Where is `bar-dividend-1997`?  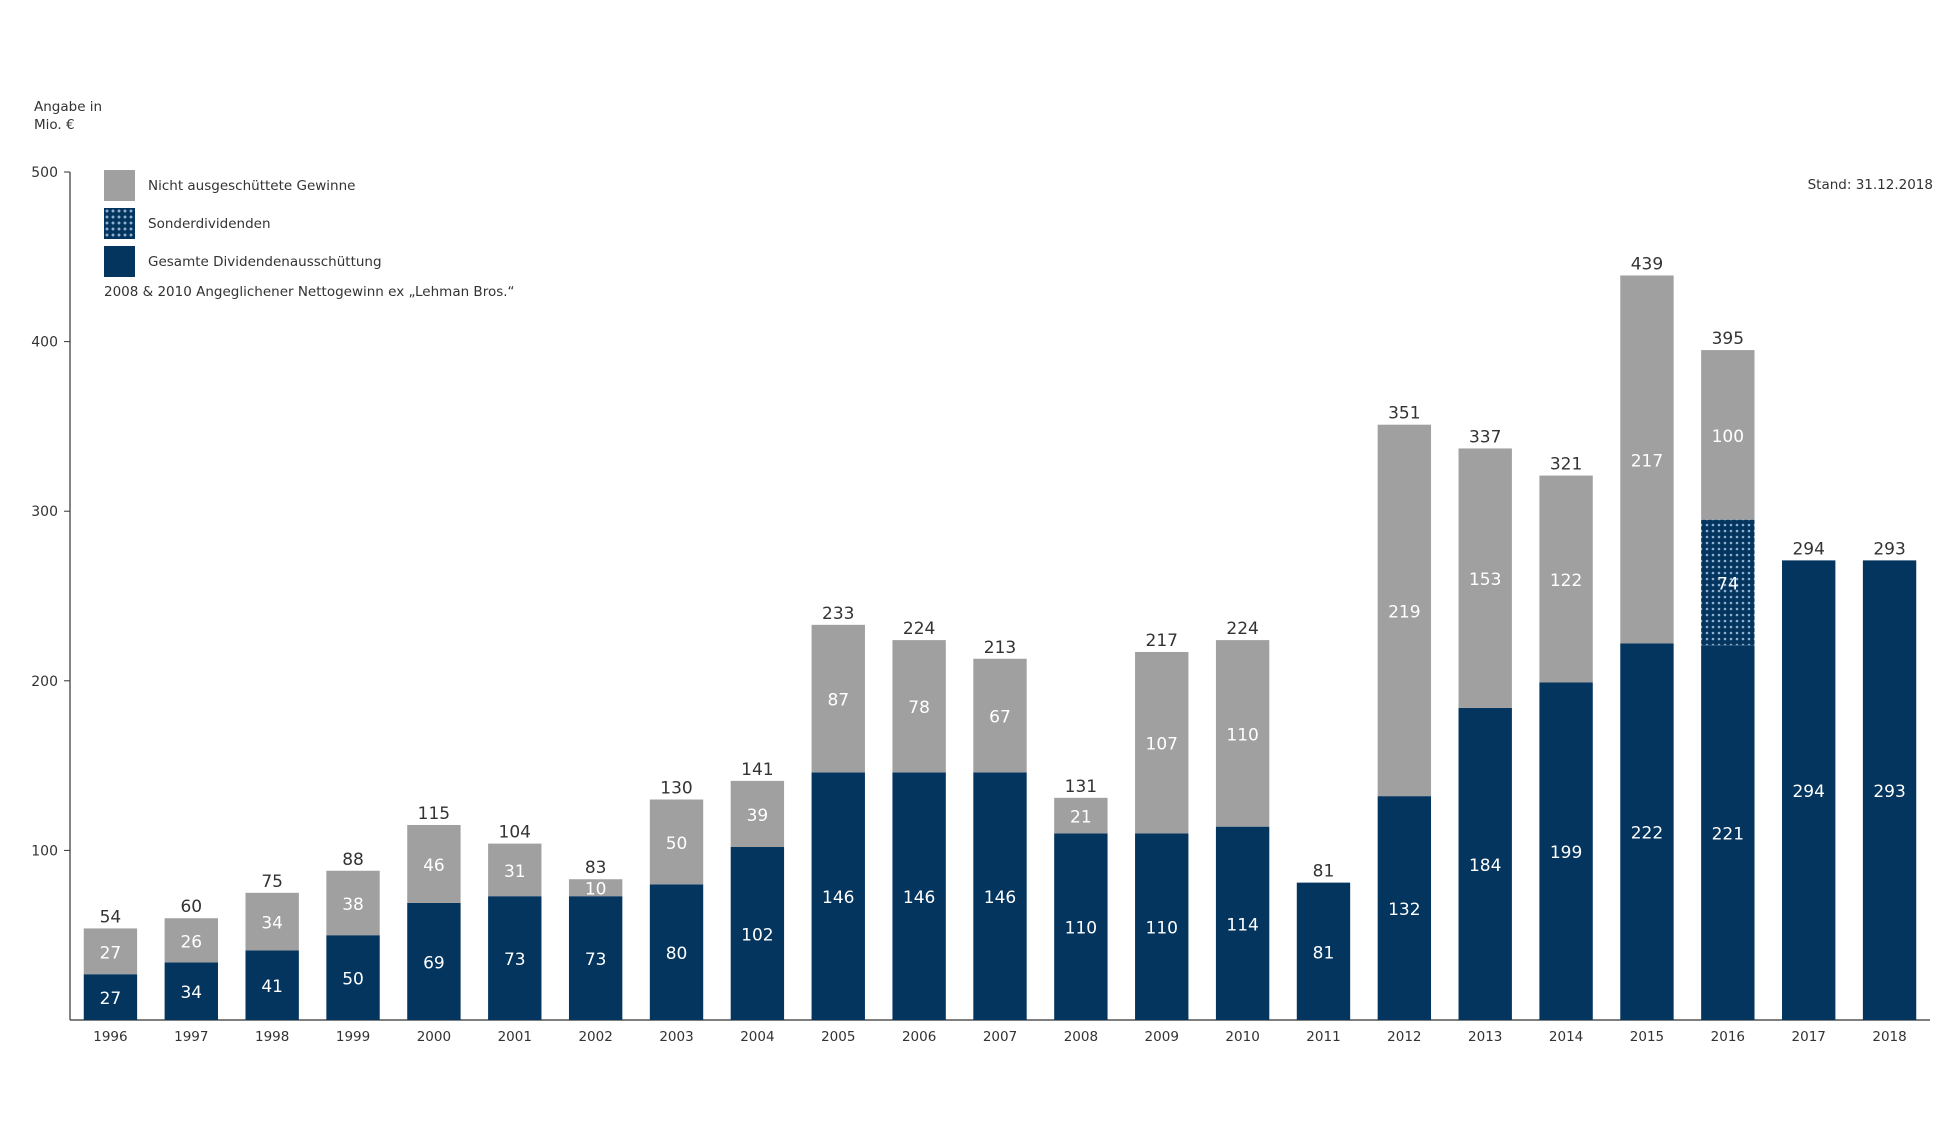
bar-dividend-1997 is located at coordinates (191, 991).